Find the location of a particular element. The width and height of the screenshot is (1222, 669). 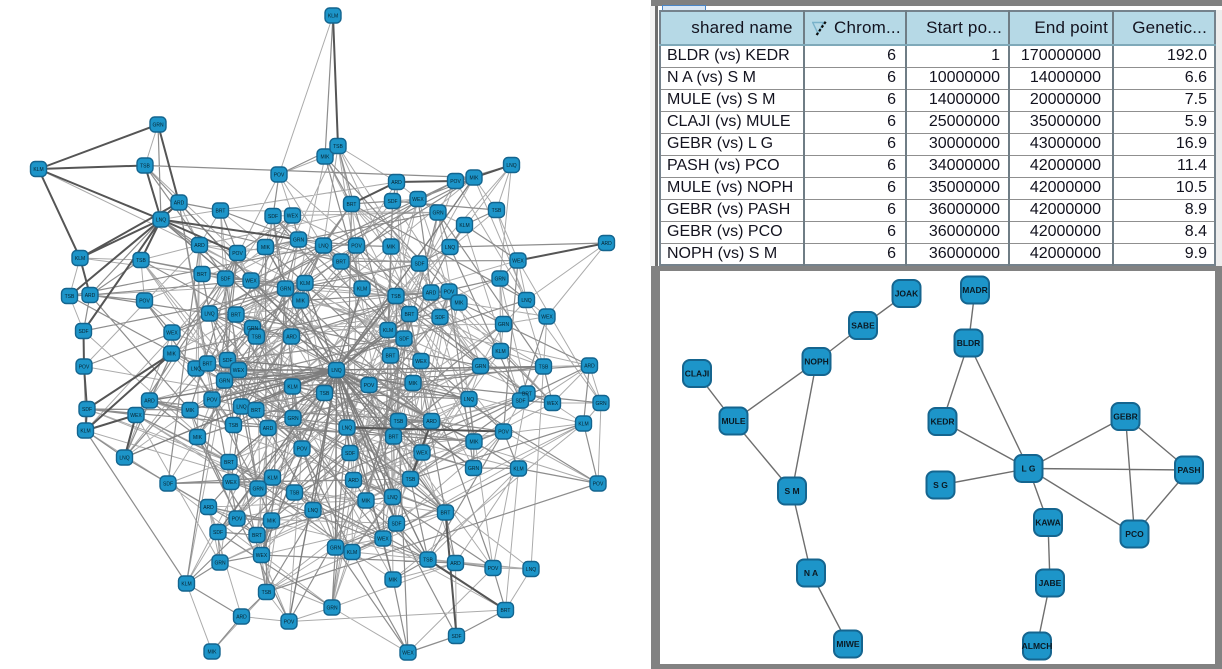

svg-text: S M is located at coordinates (791, 491).